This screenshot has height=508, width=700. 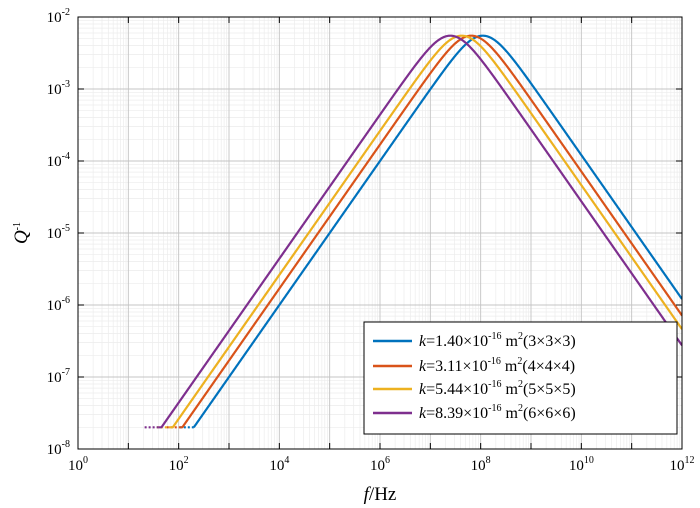 I want to click on x-tick-label: 10⁰, so click(x=78, y=464).